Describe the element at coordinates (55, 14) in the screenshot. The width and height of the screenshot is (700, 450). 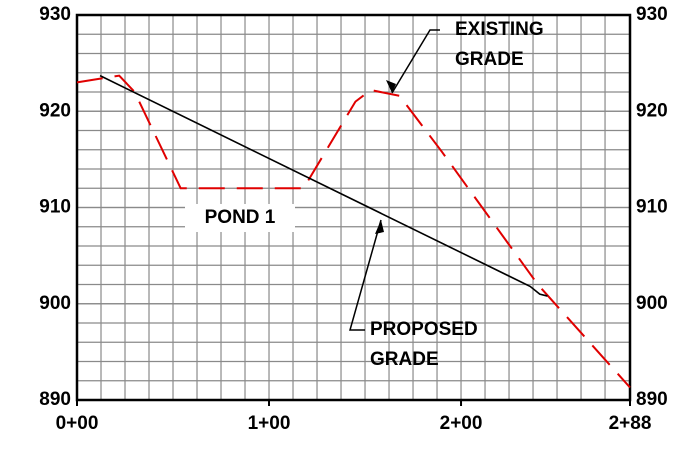
I see `y-tick-label: 930` at that location.